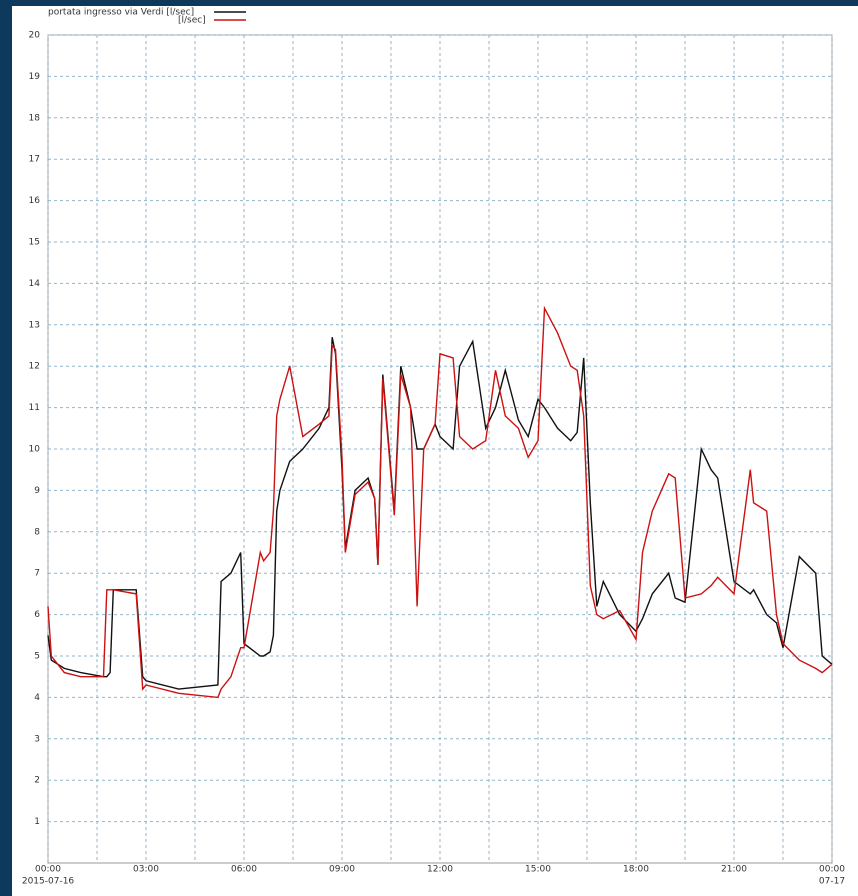 Image resolution: width=858 pixels, height=896 pixels. I want to click on x-date-label: 2015-07-16, so click(48, 882).